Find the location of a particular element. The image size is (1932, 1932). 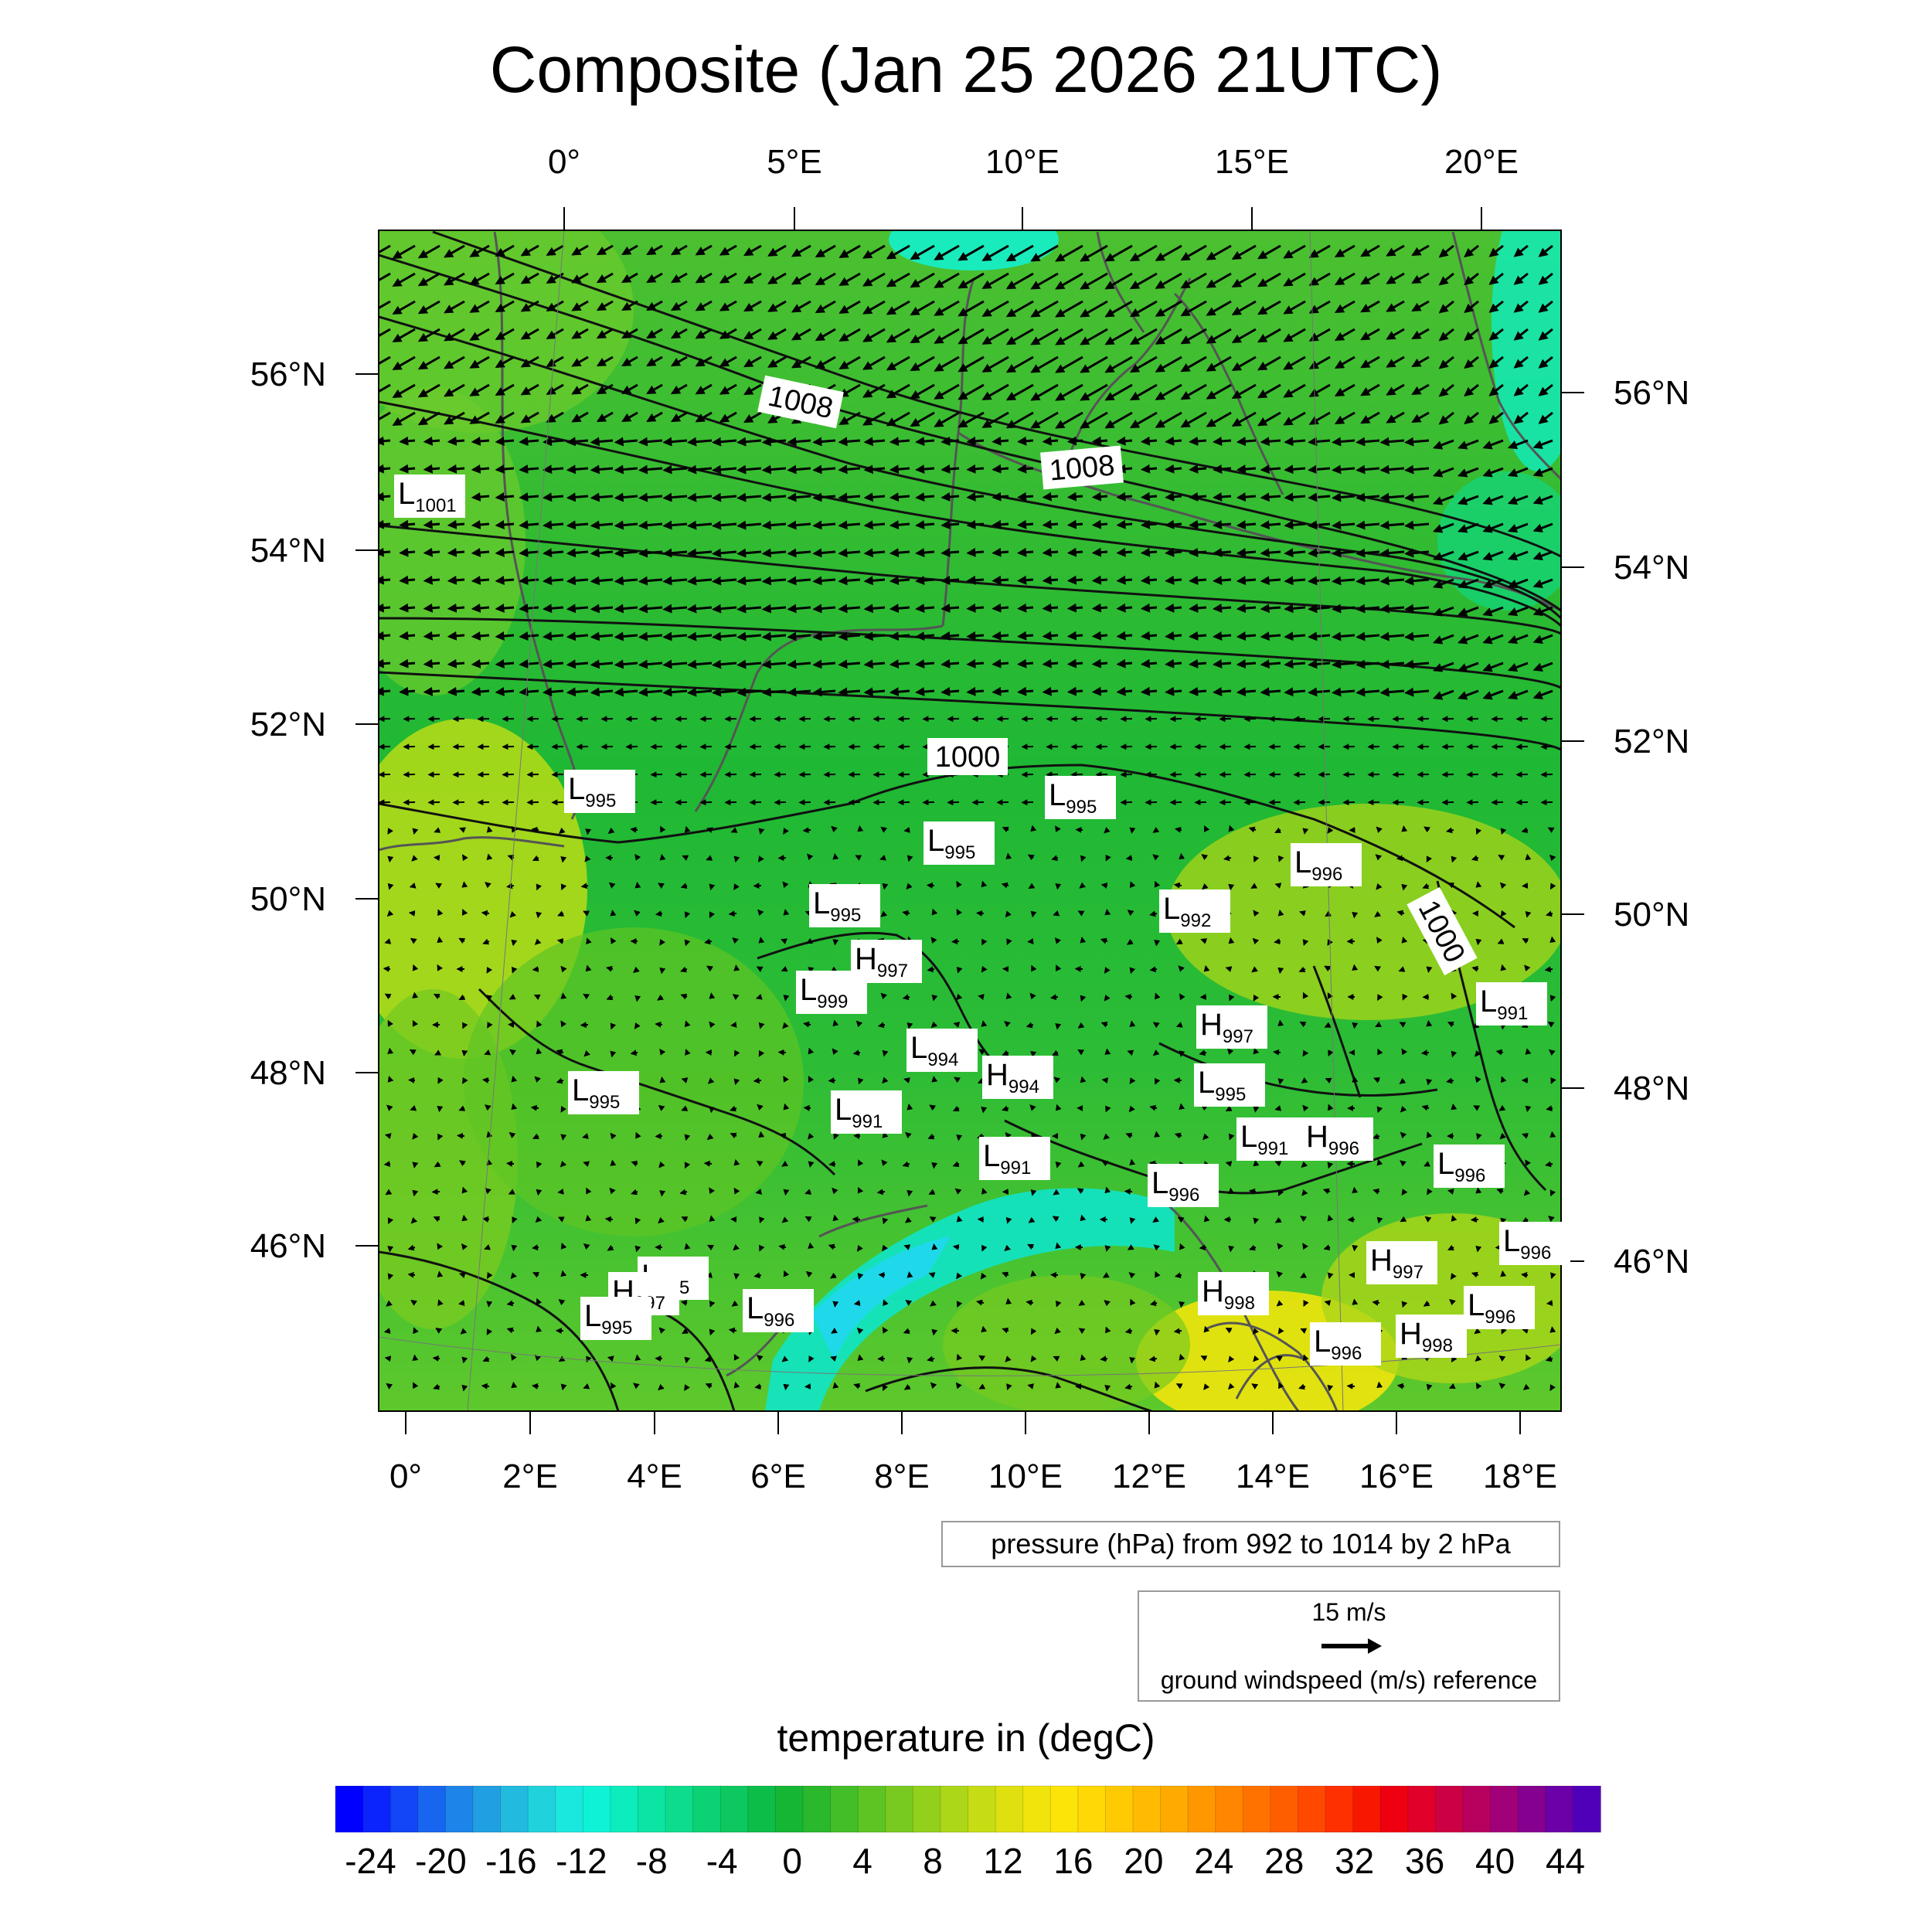

high-pressure-center: H996 is located at coordinates (1338, 1139).